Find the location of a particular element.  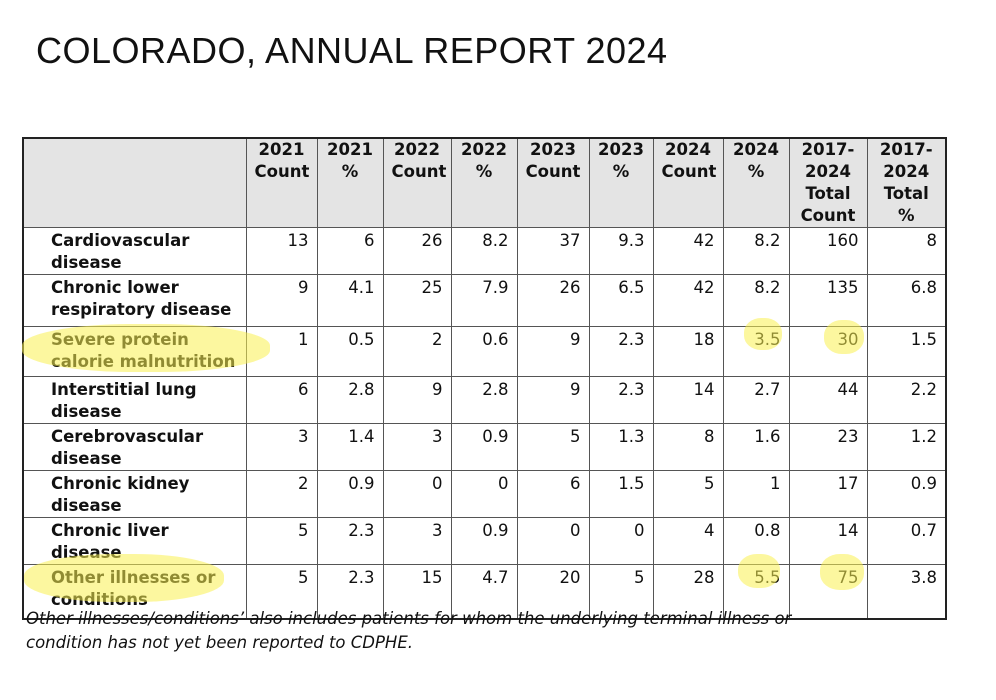

value-cell: 20 is located at coordinates (553, 591).